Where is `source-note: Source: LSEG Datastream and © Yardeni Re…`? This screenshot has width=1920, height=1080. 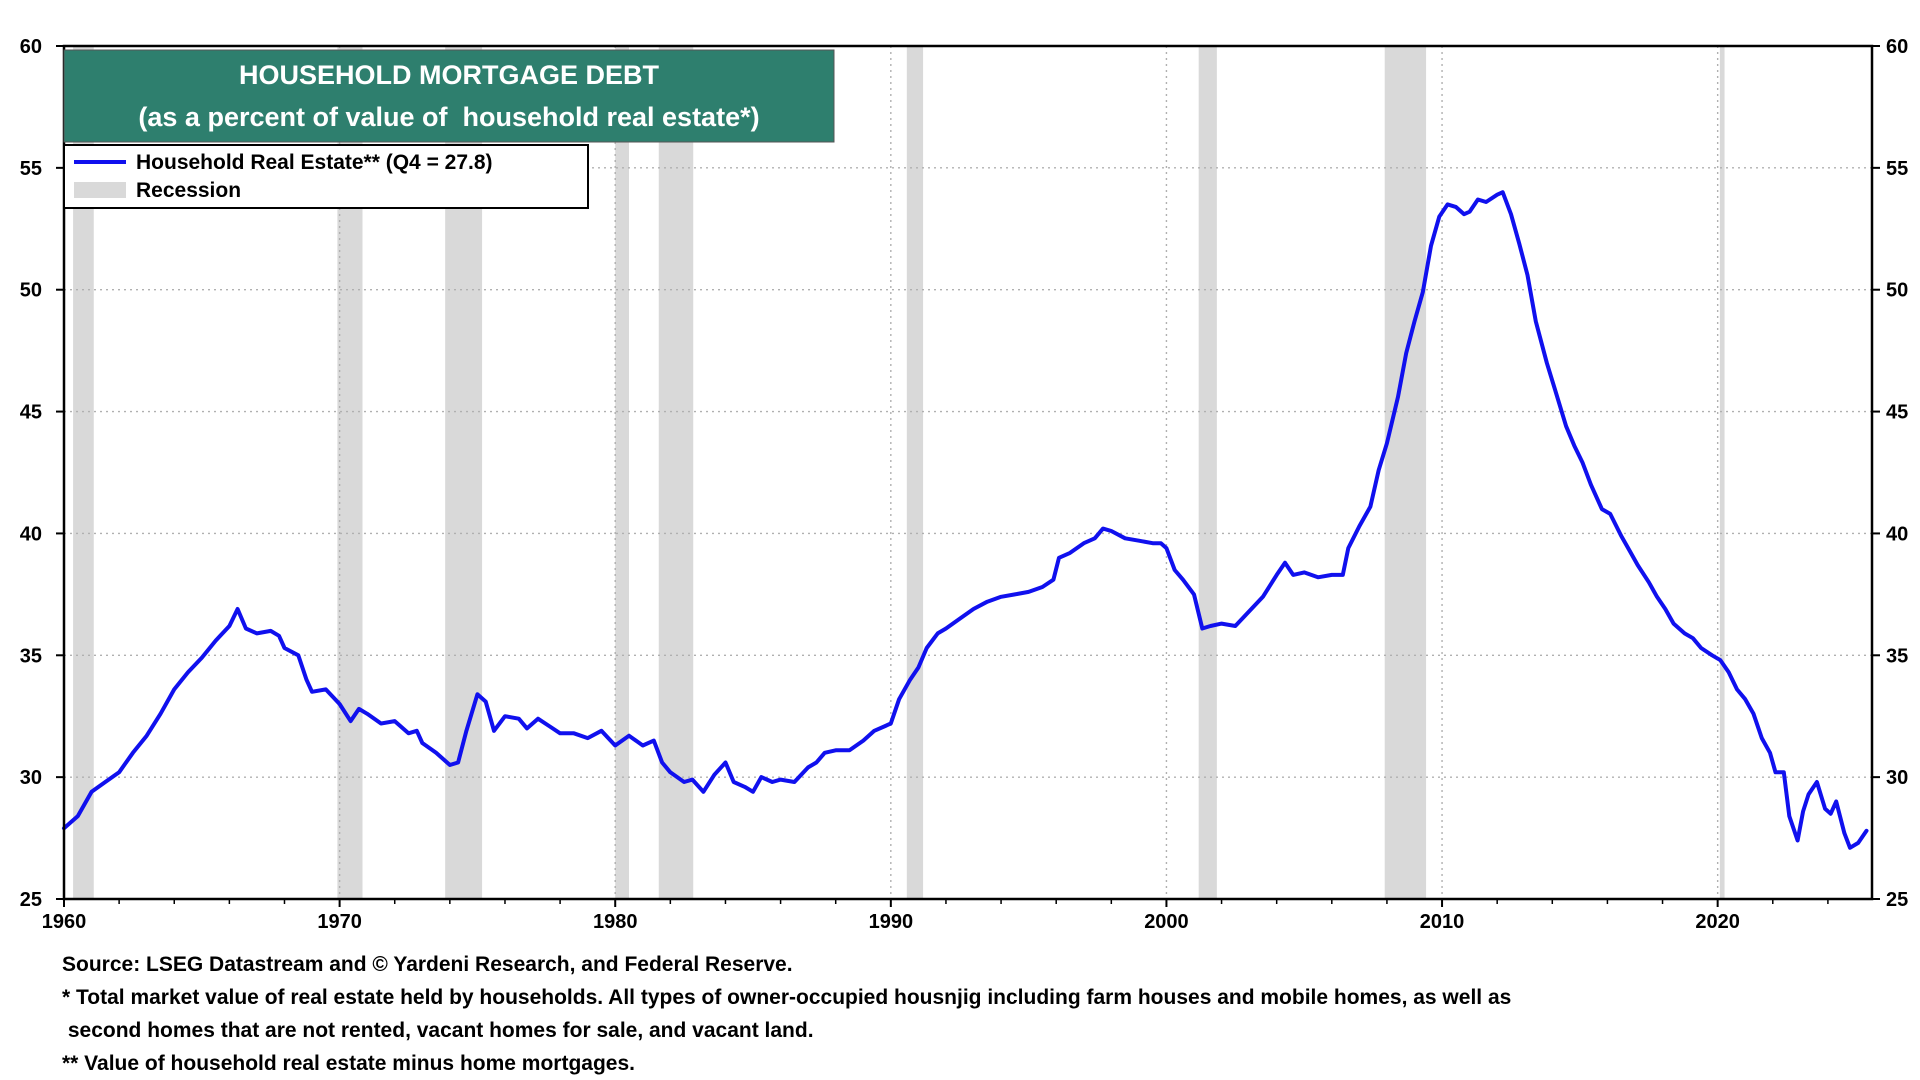
source-note: Source: LSEG Datastream and © Yardeni Re… is located at coordinates (427, 964).